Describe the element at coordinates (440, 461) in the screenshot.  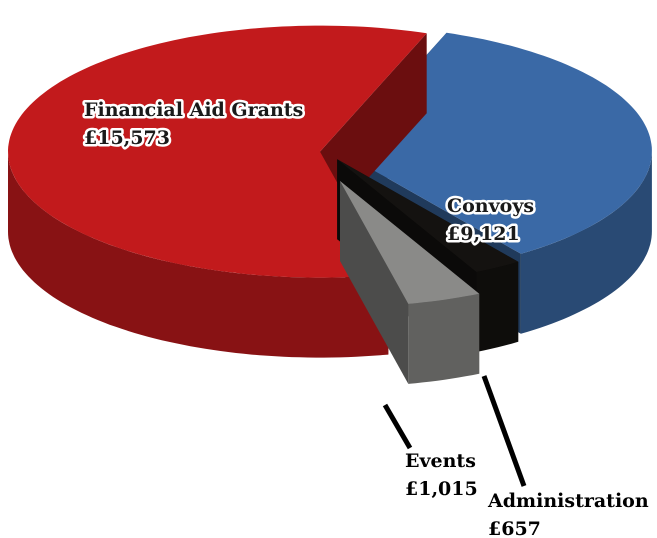
I see `slice-label: Events` at that location.